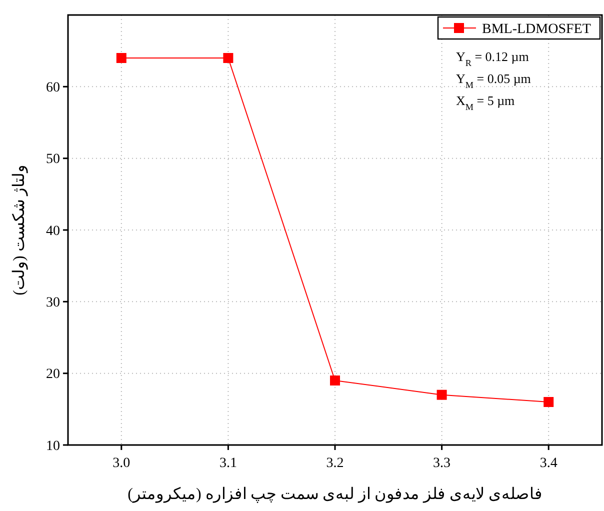  I want to click on x-axis-title: فاصله‌ی لایه‌ی فلز مدفون از لبه‌ی سمت چپ افزاره (میکرومتر), so click(335, 494).